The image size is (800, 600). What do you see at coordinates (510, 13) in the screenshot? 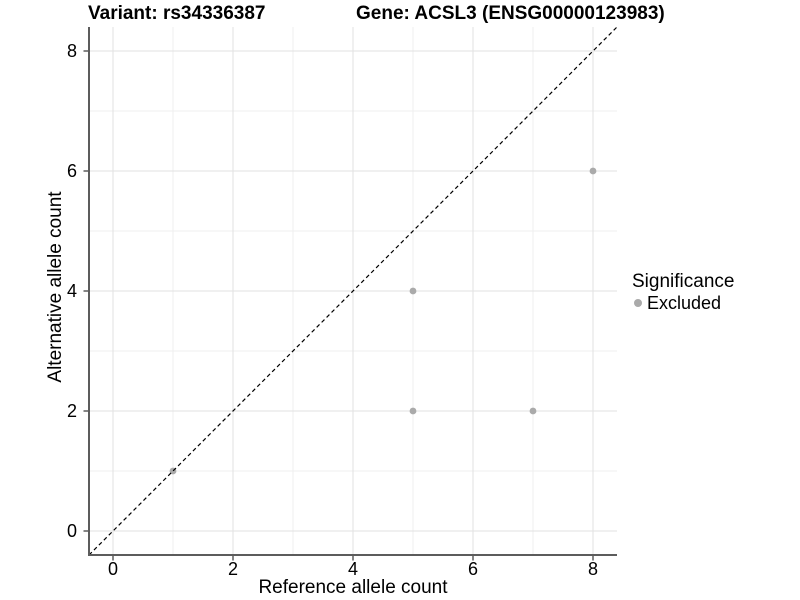
I see `gene-title: Gene: ACSL3 (ENSG00000123983)` at bounding box center [510, 13].